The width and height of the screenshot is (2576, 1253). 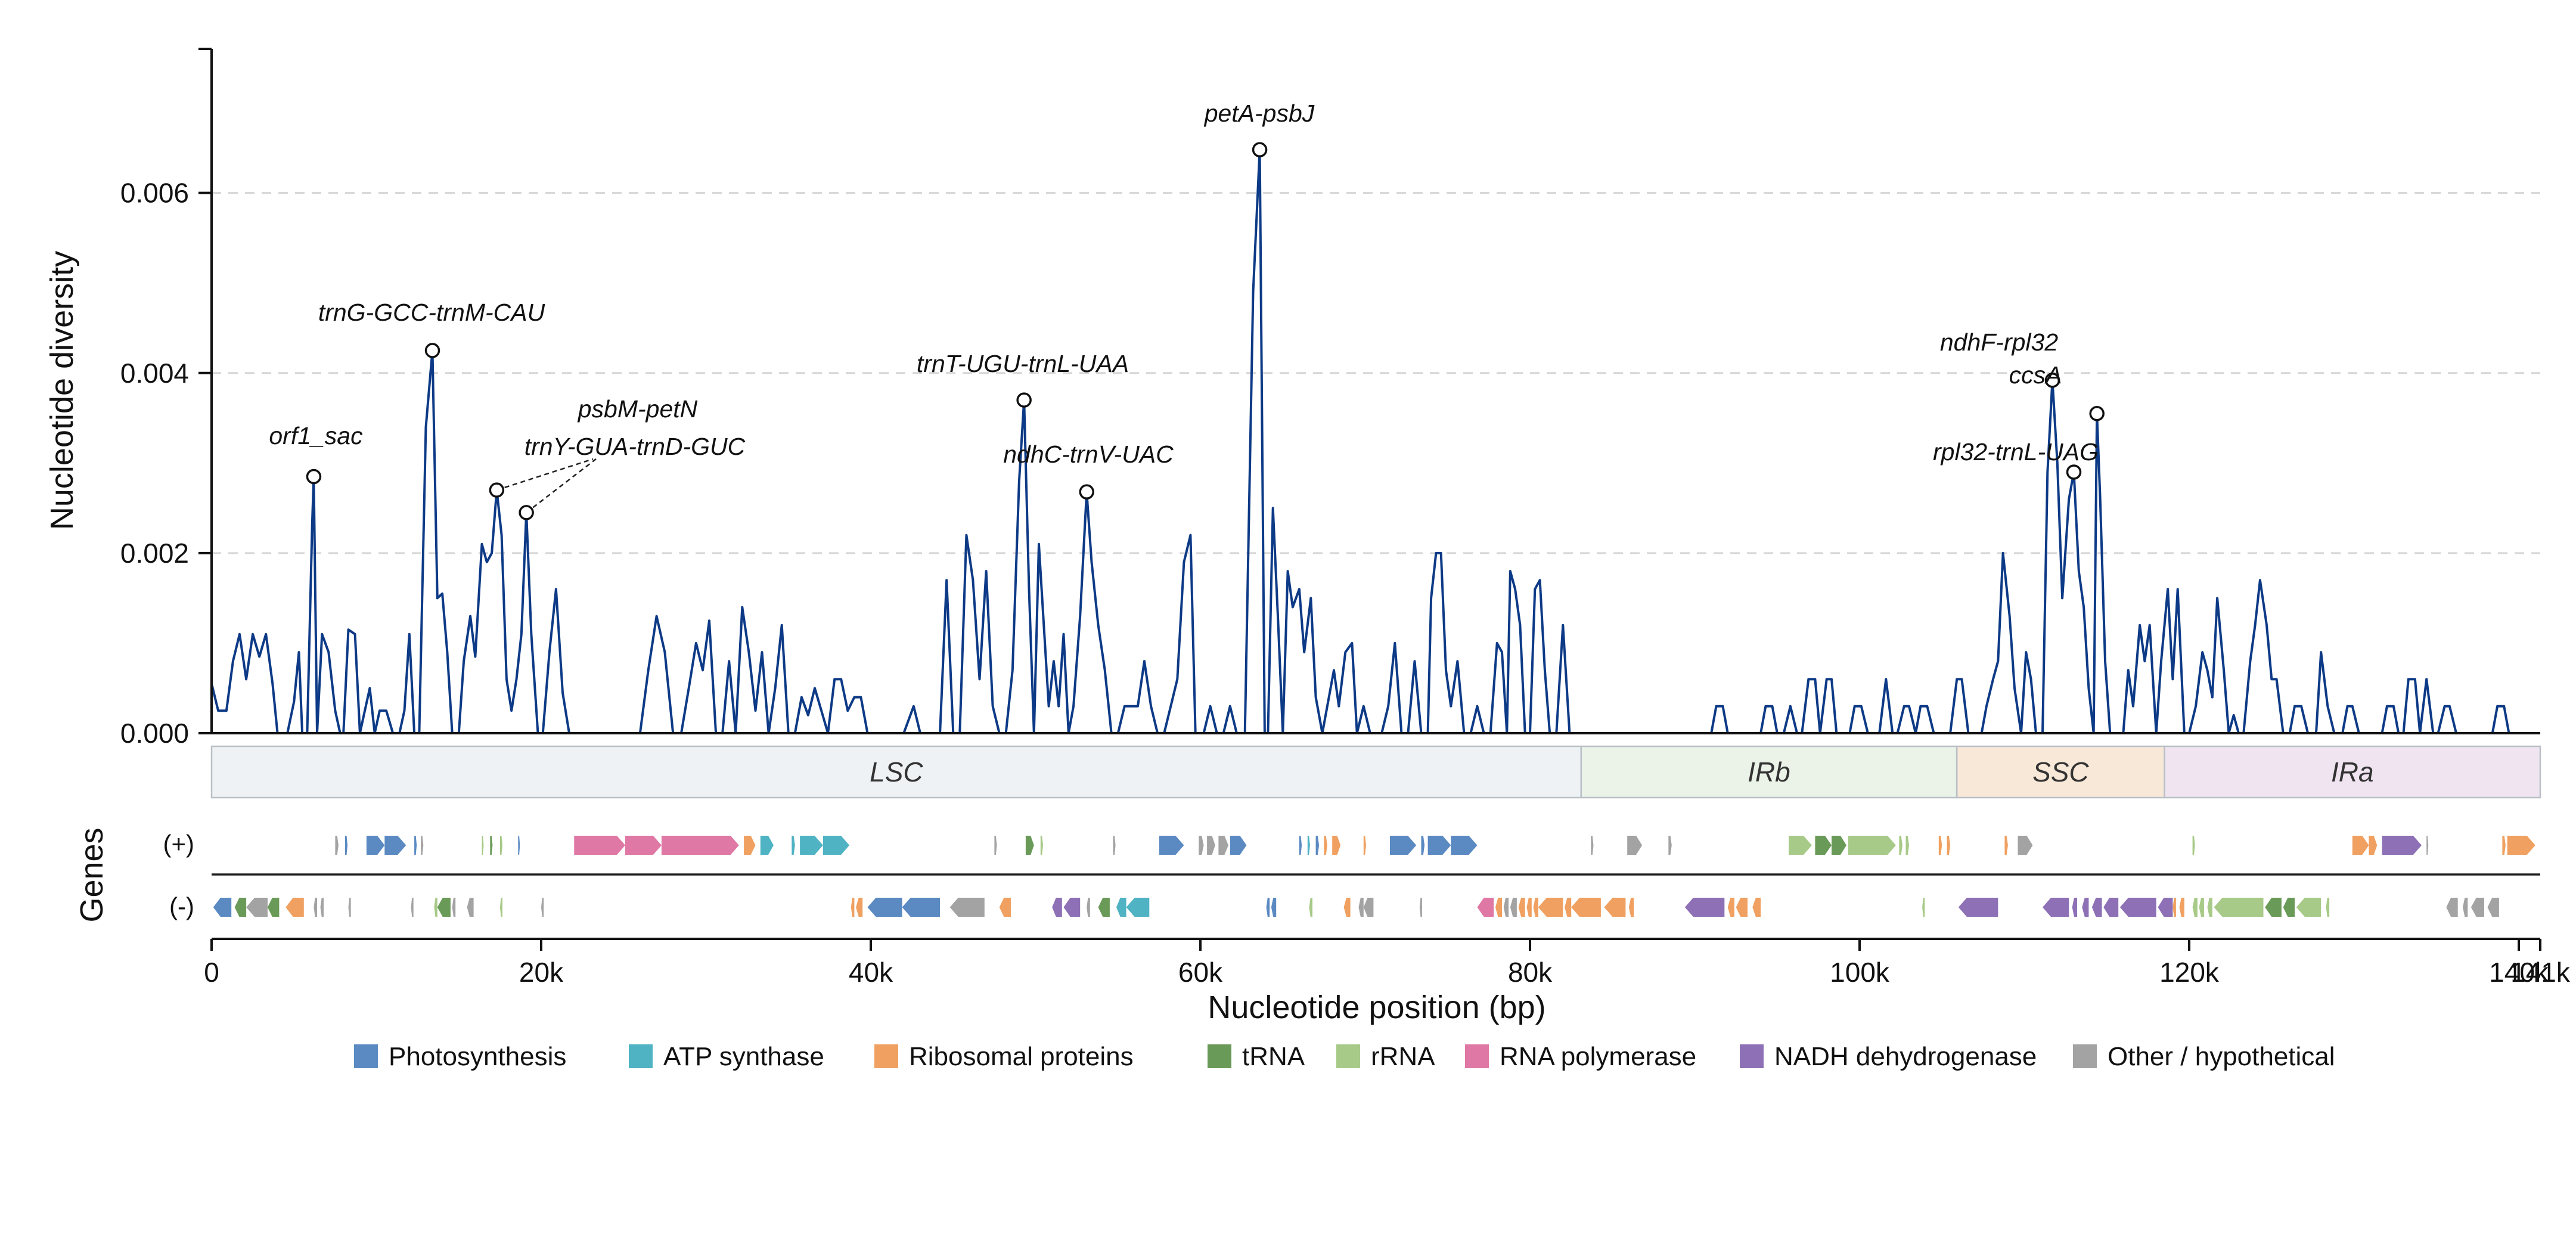 I want to click on y-axis-title: Nucleotide diversity, so click(x=62, y=390).